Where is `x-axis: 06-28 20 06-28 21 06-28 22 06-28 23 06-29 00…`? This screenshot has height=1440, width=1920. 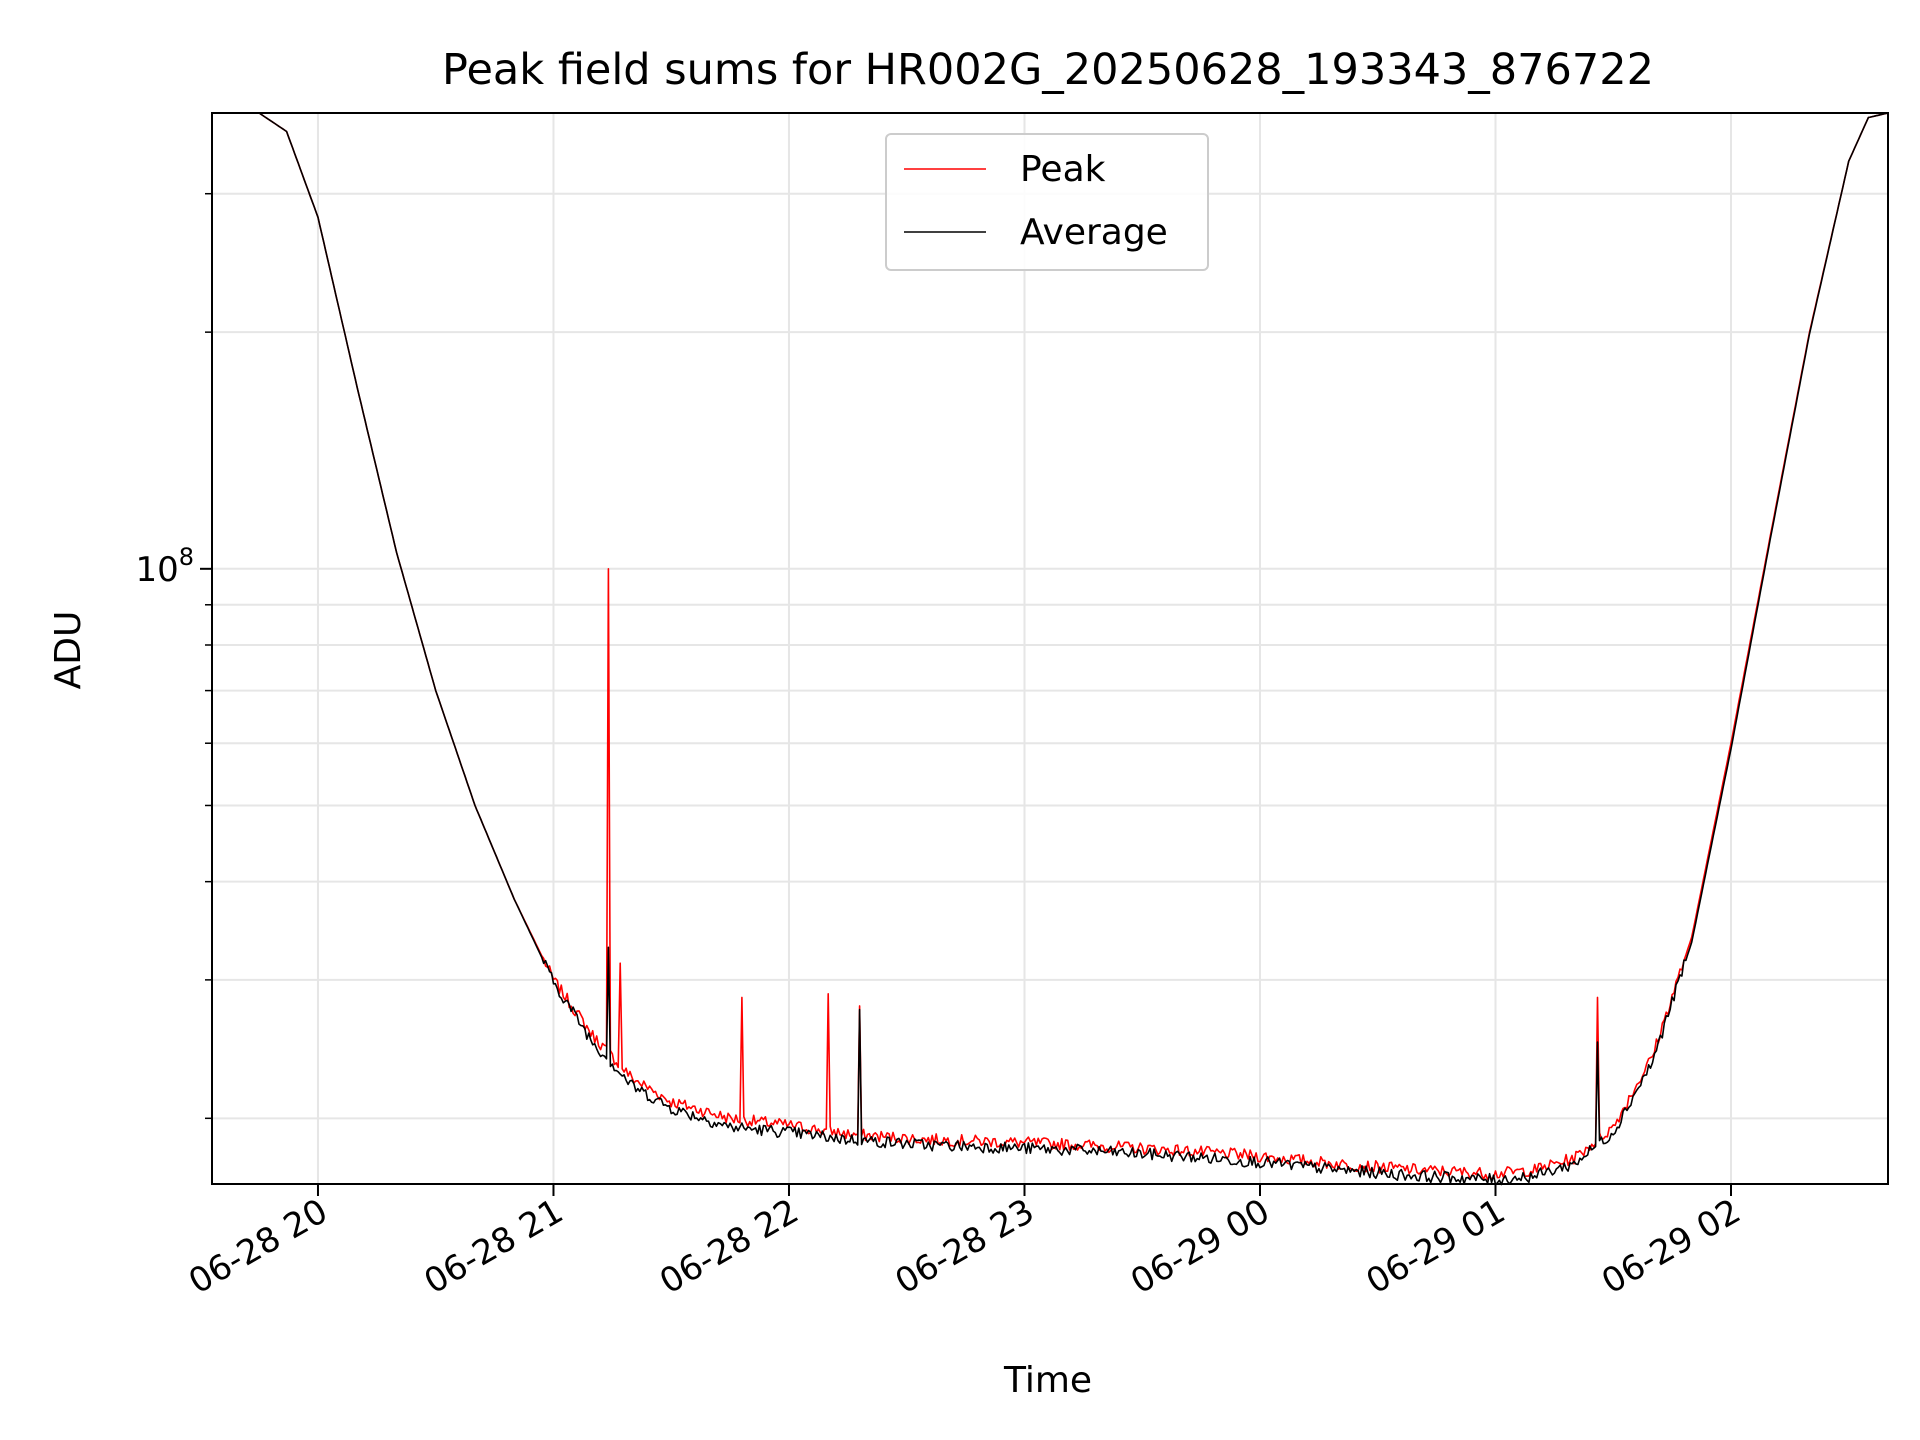
x-axis: 06-28 20 06-28 21 06-28 22 06-28 23 06-29 00… is located at coordinates (964, 1243).